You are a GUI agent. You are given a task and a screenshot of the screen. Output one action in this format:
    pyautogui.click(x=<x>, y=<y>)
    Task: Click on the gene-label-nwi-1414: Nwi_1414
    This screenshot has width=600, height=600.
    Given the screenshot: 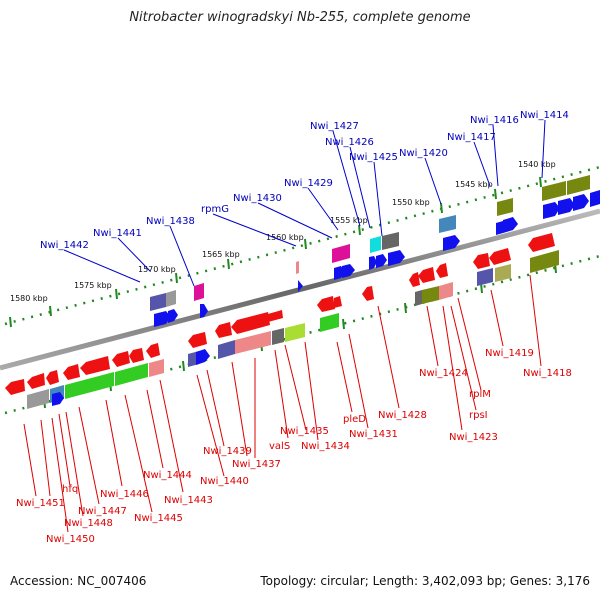 What is the action you would take?
    pyautogui.click(x=544, y=115)
    